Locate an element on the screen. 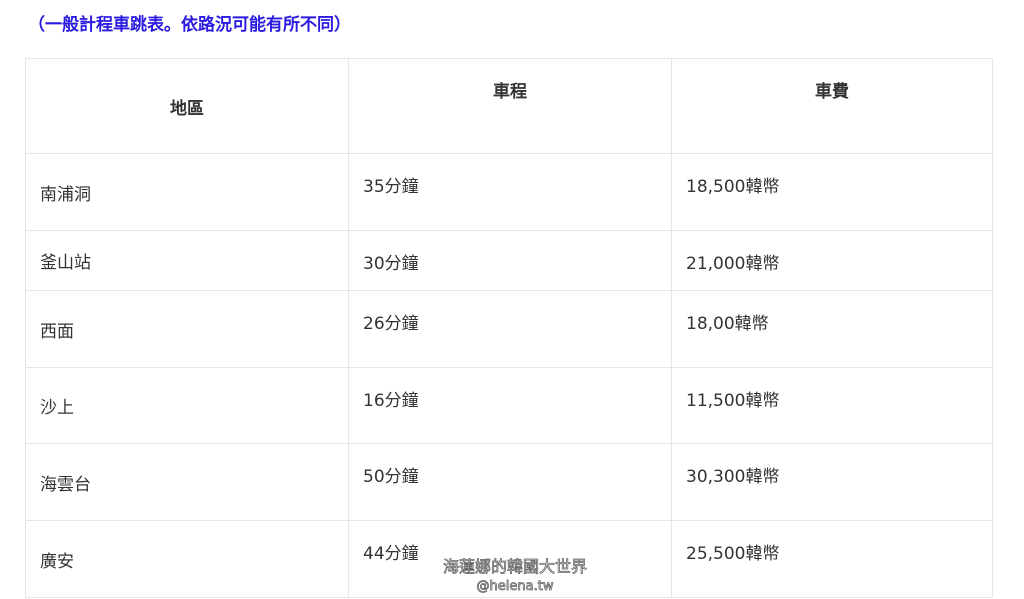 This screenshot has height=599, width=1024. watermark-handle: @helena.tw is located at coordinates (515, 587).